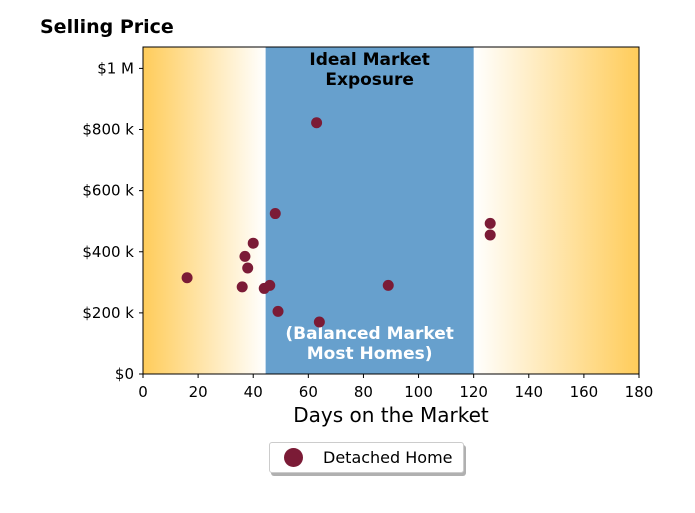 The height and width of the screenshot is (513, 695). What do you see at coordinates (369, 334) in the screenshot?
I see `balanced-label-line1: (Balanced Market` at bounding box center [369, 334].